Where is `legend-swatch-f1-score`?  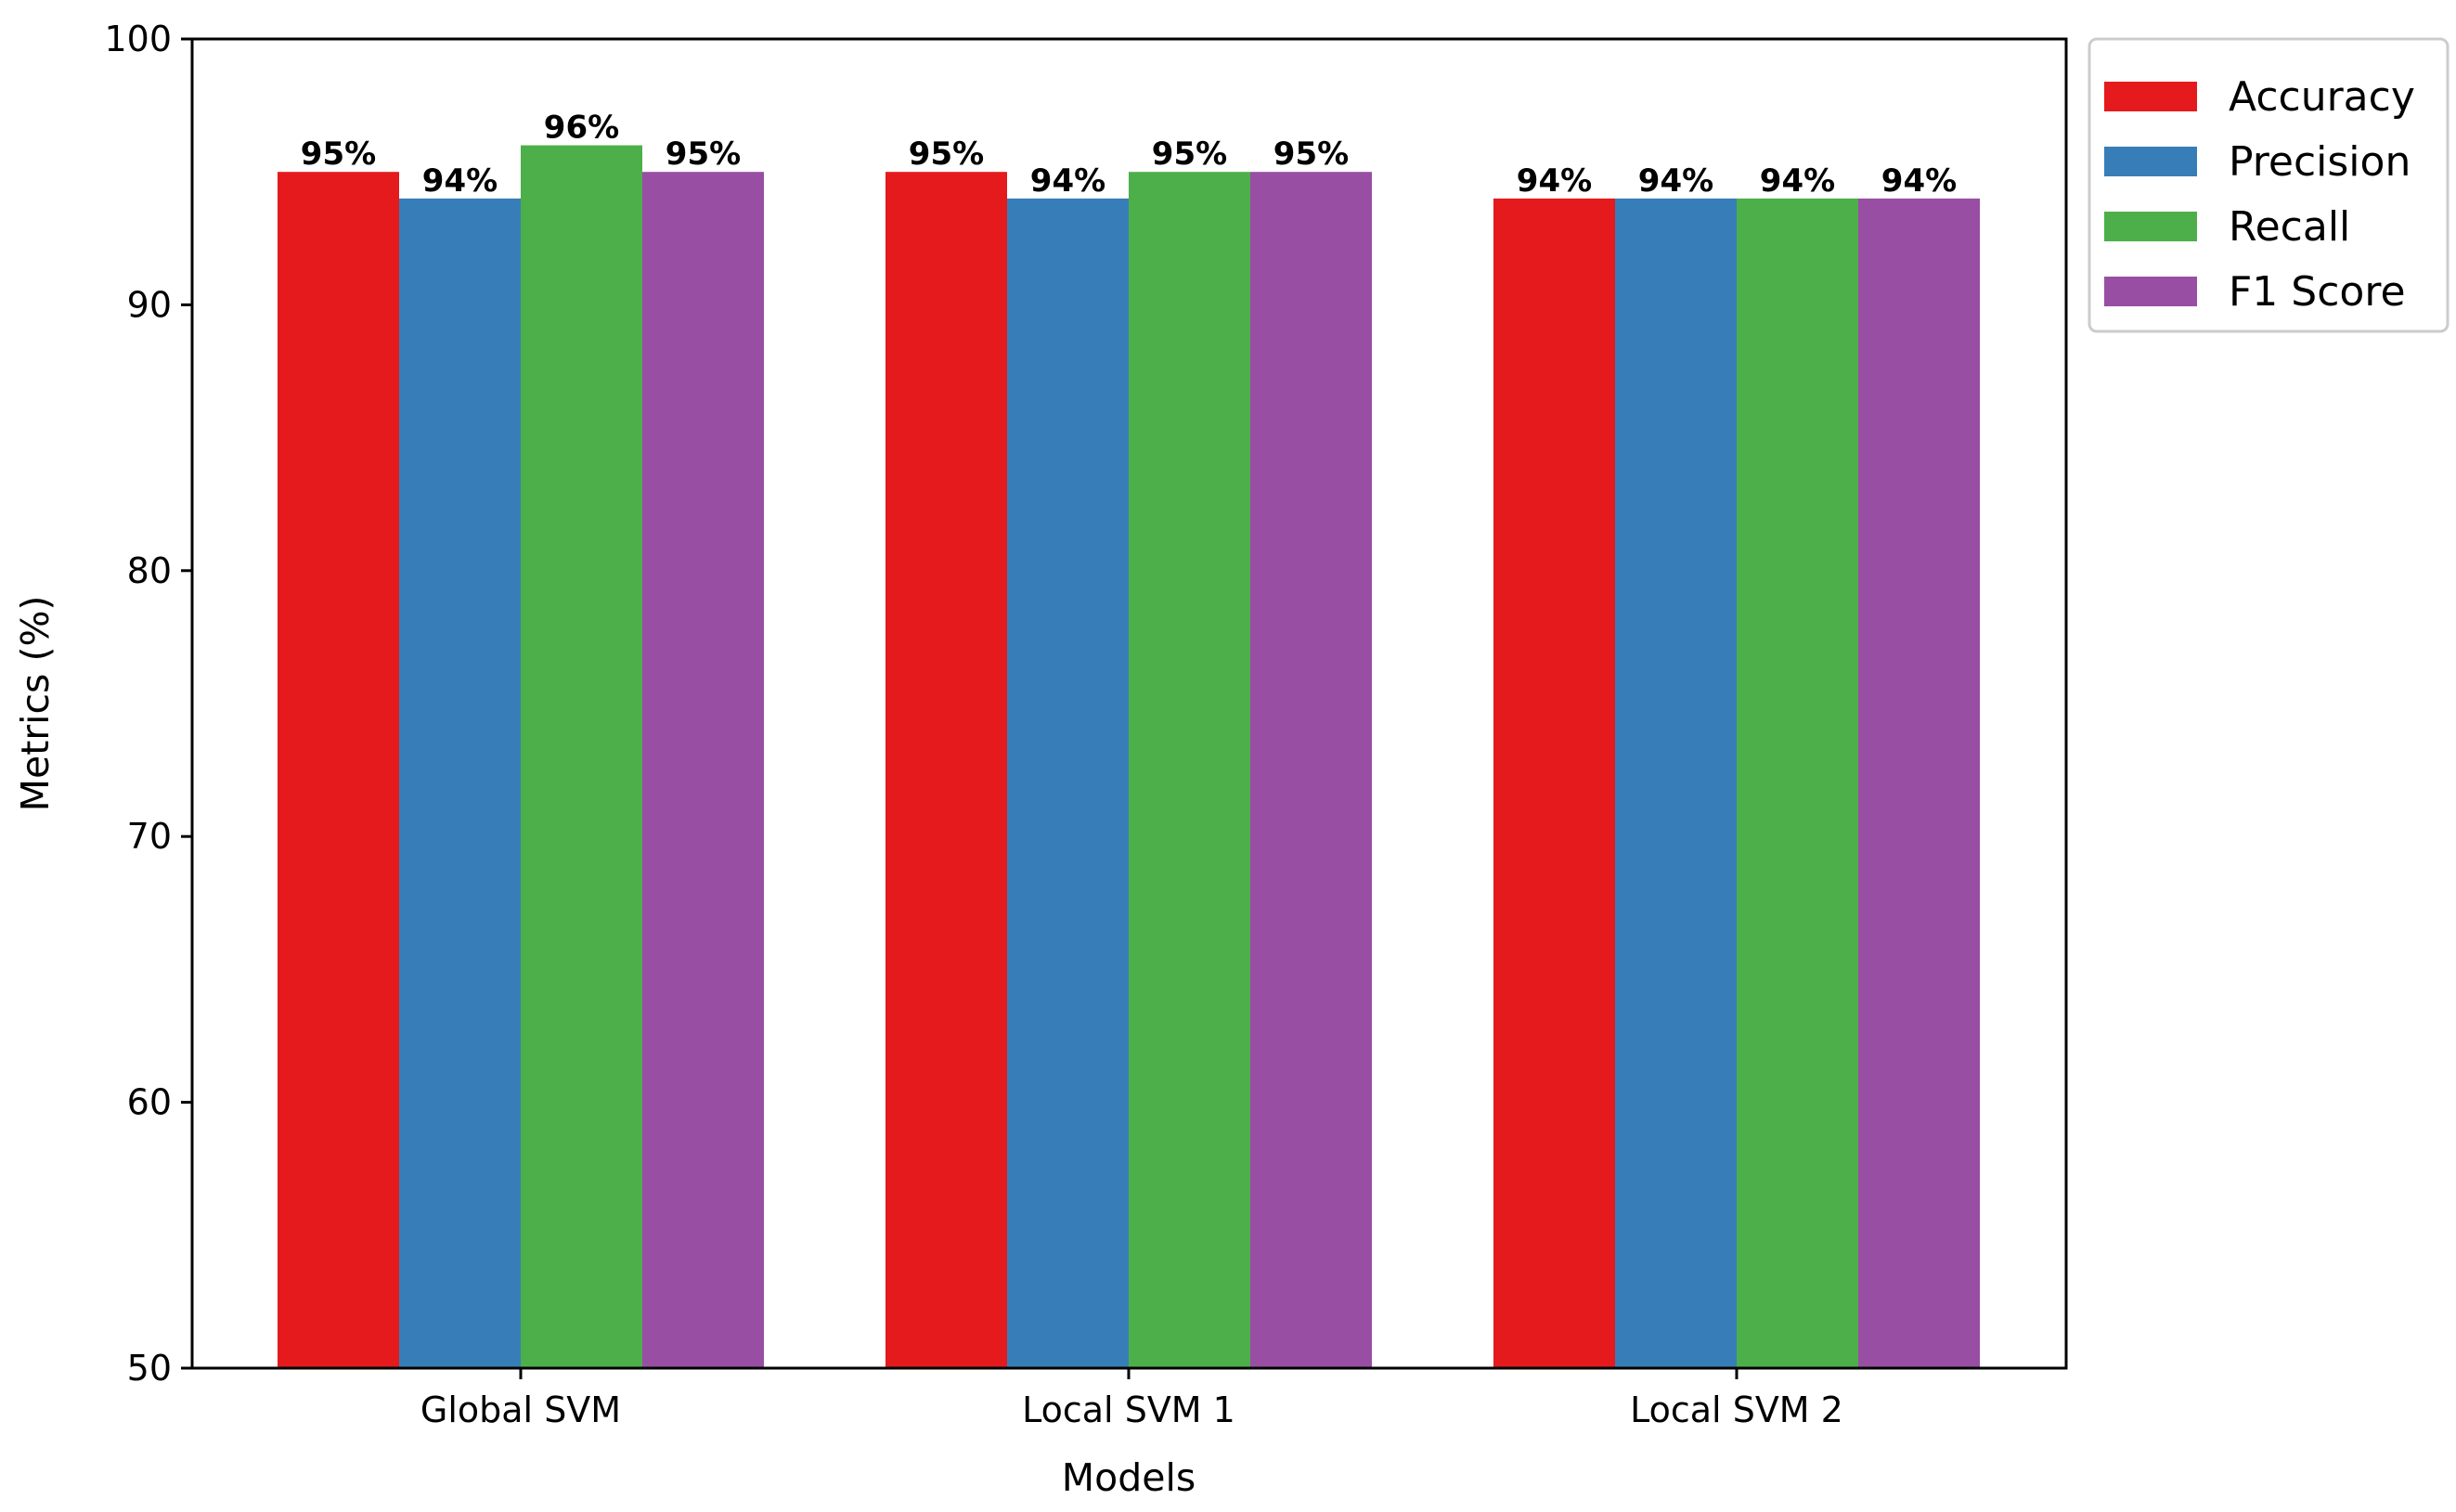 legend-swatch-f1-score is located at coordinates (2150, 291).